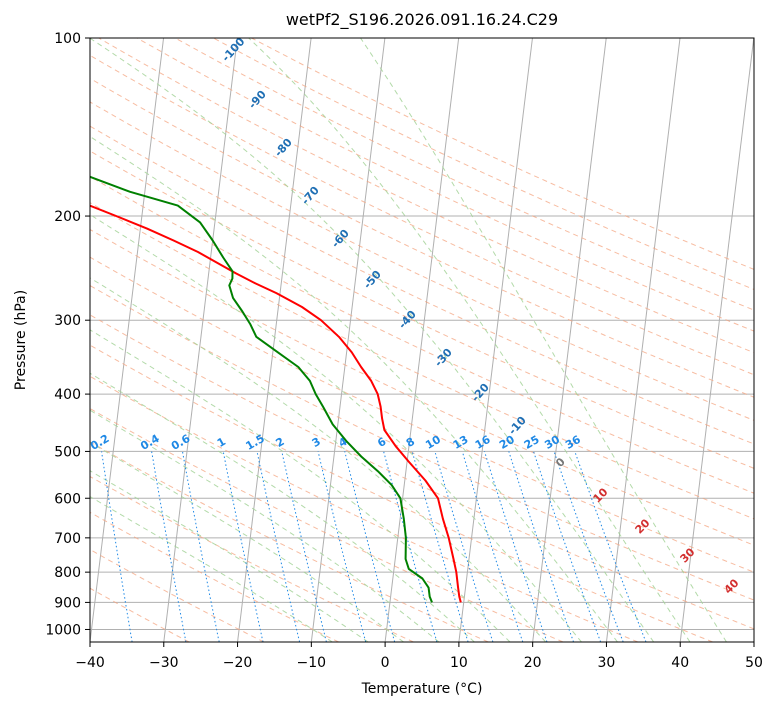 Image resolution: width=775 pixels, height=708 pixels. Describe the element at coordinates (607, 663) in the screenshot. I see `x-tick-label: 30` at that location.